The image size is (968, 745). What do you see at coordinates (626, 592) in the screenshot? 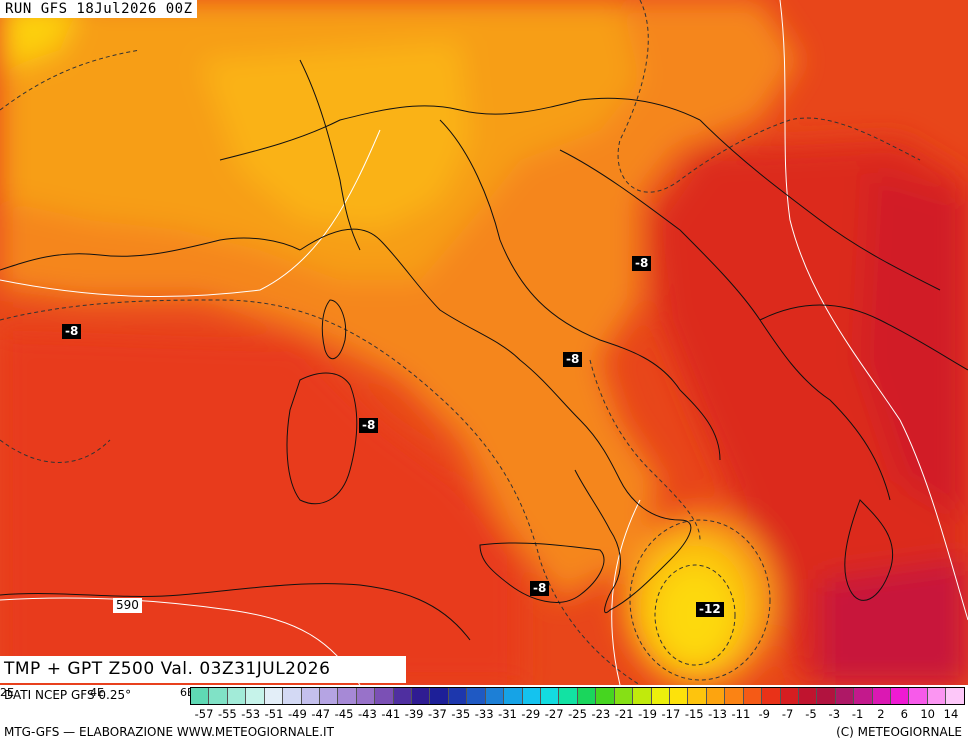
I see `gpt-line-south` at bounding box center [626, 592].